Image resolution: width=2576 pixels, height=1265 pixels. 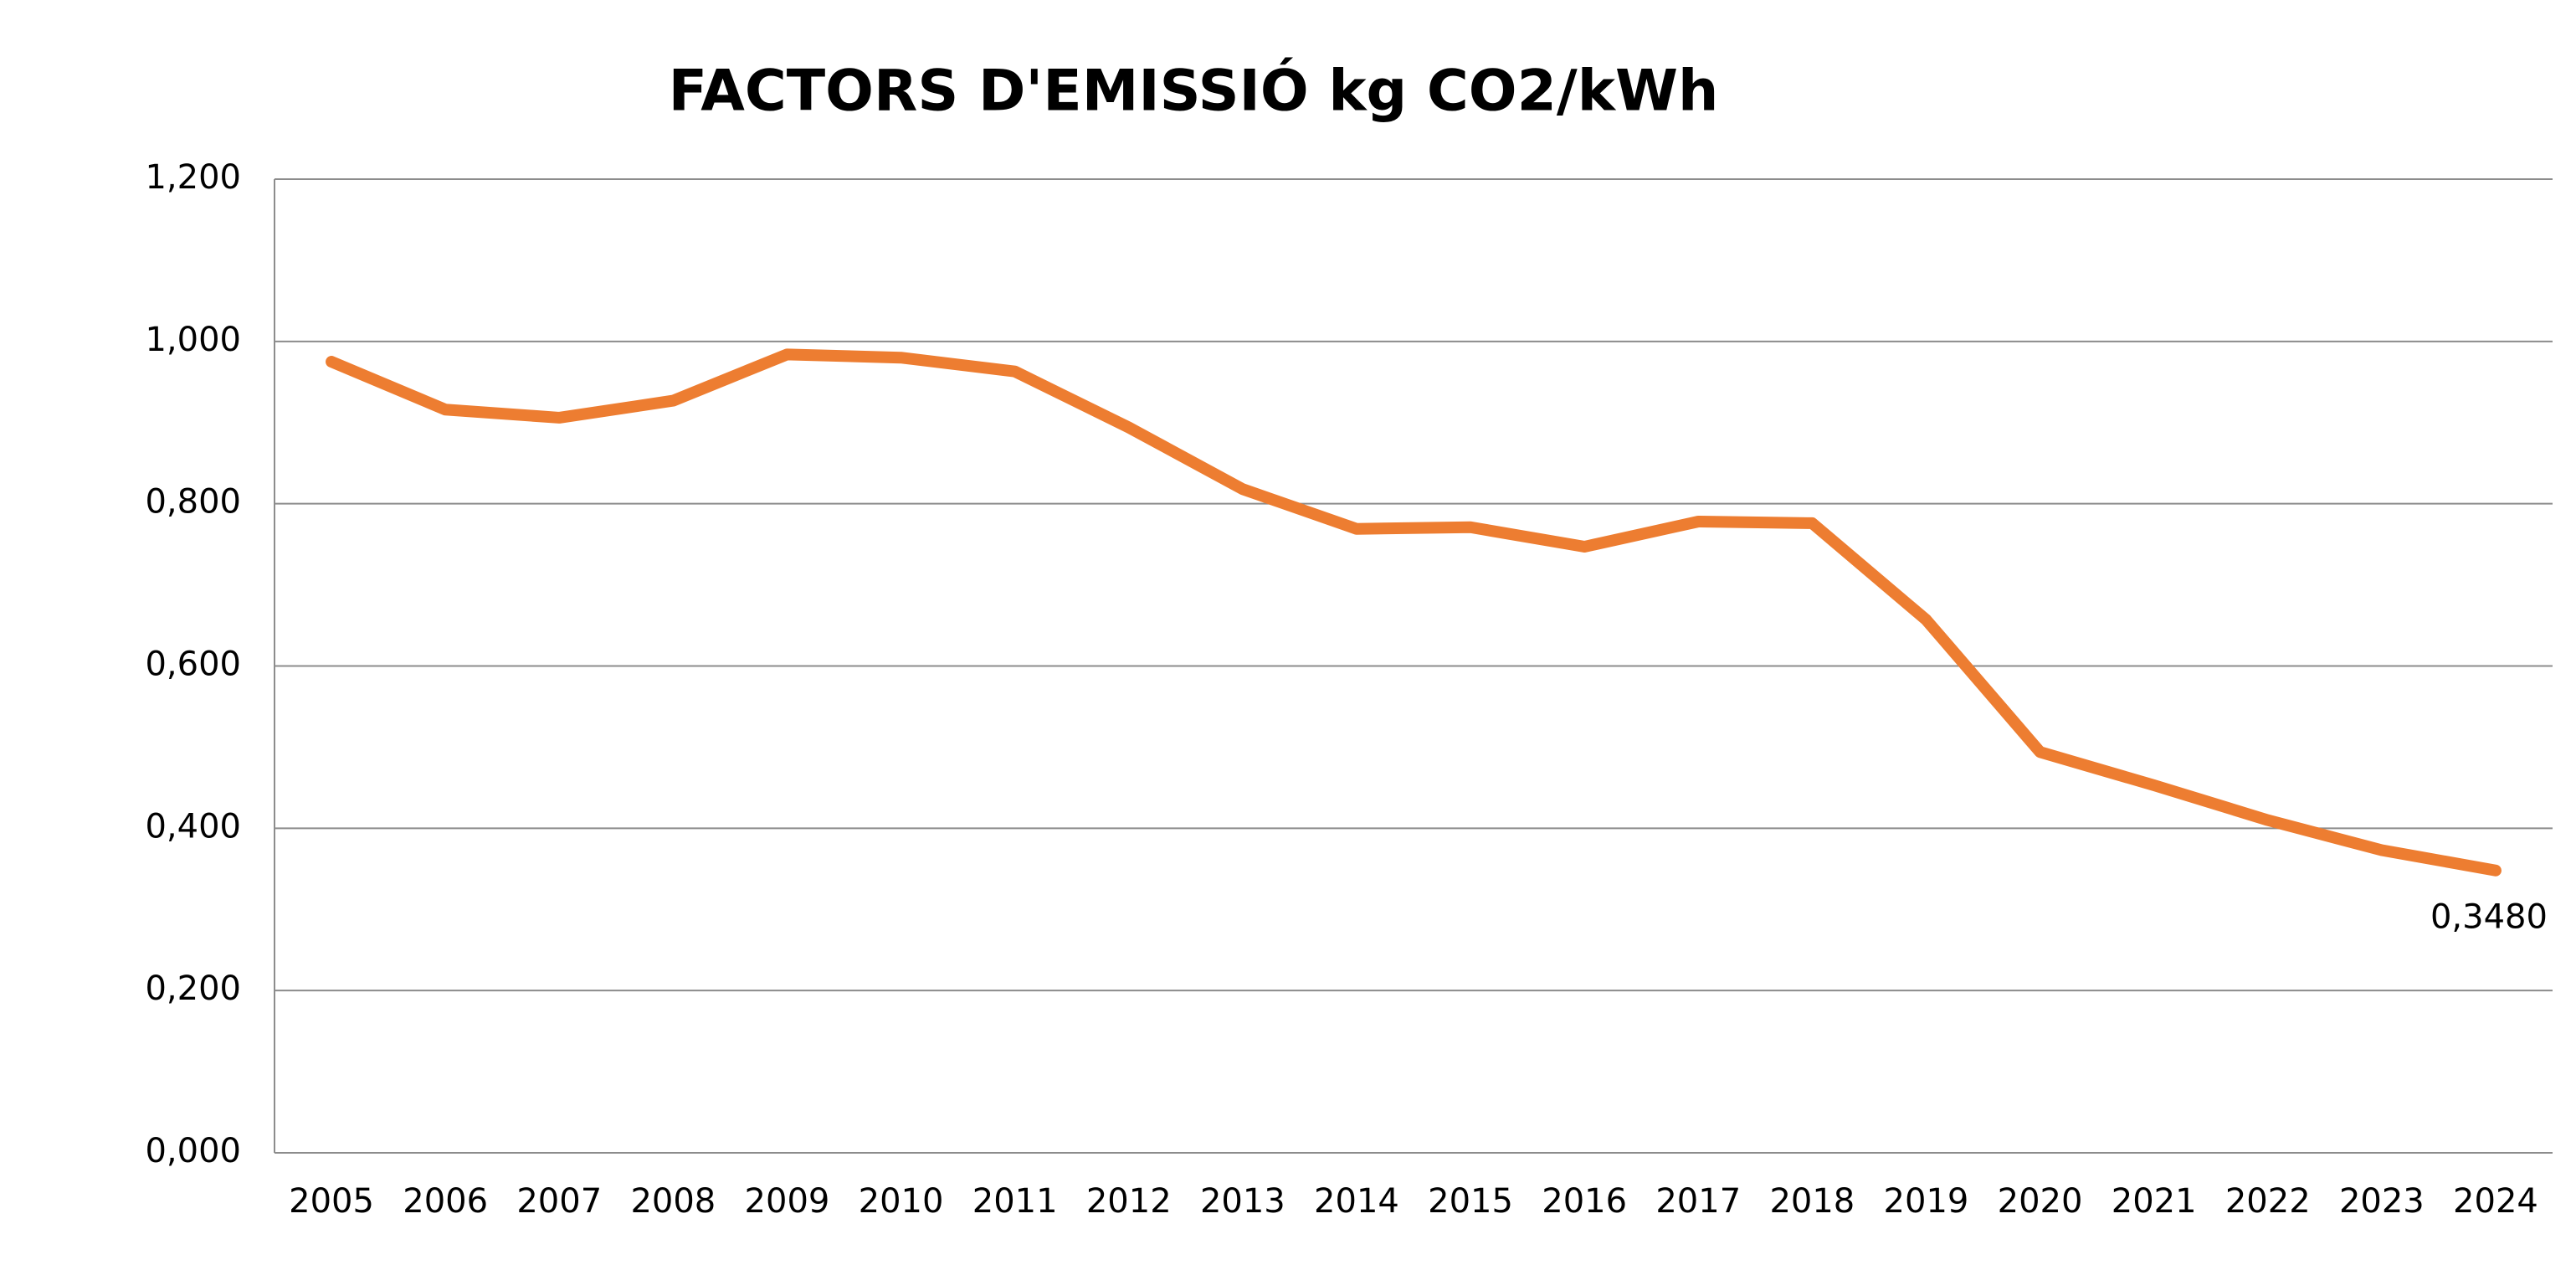 What do you see at coordinates (1015, 1201) in the screenshot?
I see `x-tick-label: 2011` at bounding box center [1015, 1201].